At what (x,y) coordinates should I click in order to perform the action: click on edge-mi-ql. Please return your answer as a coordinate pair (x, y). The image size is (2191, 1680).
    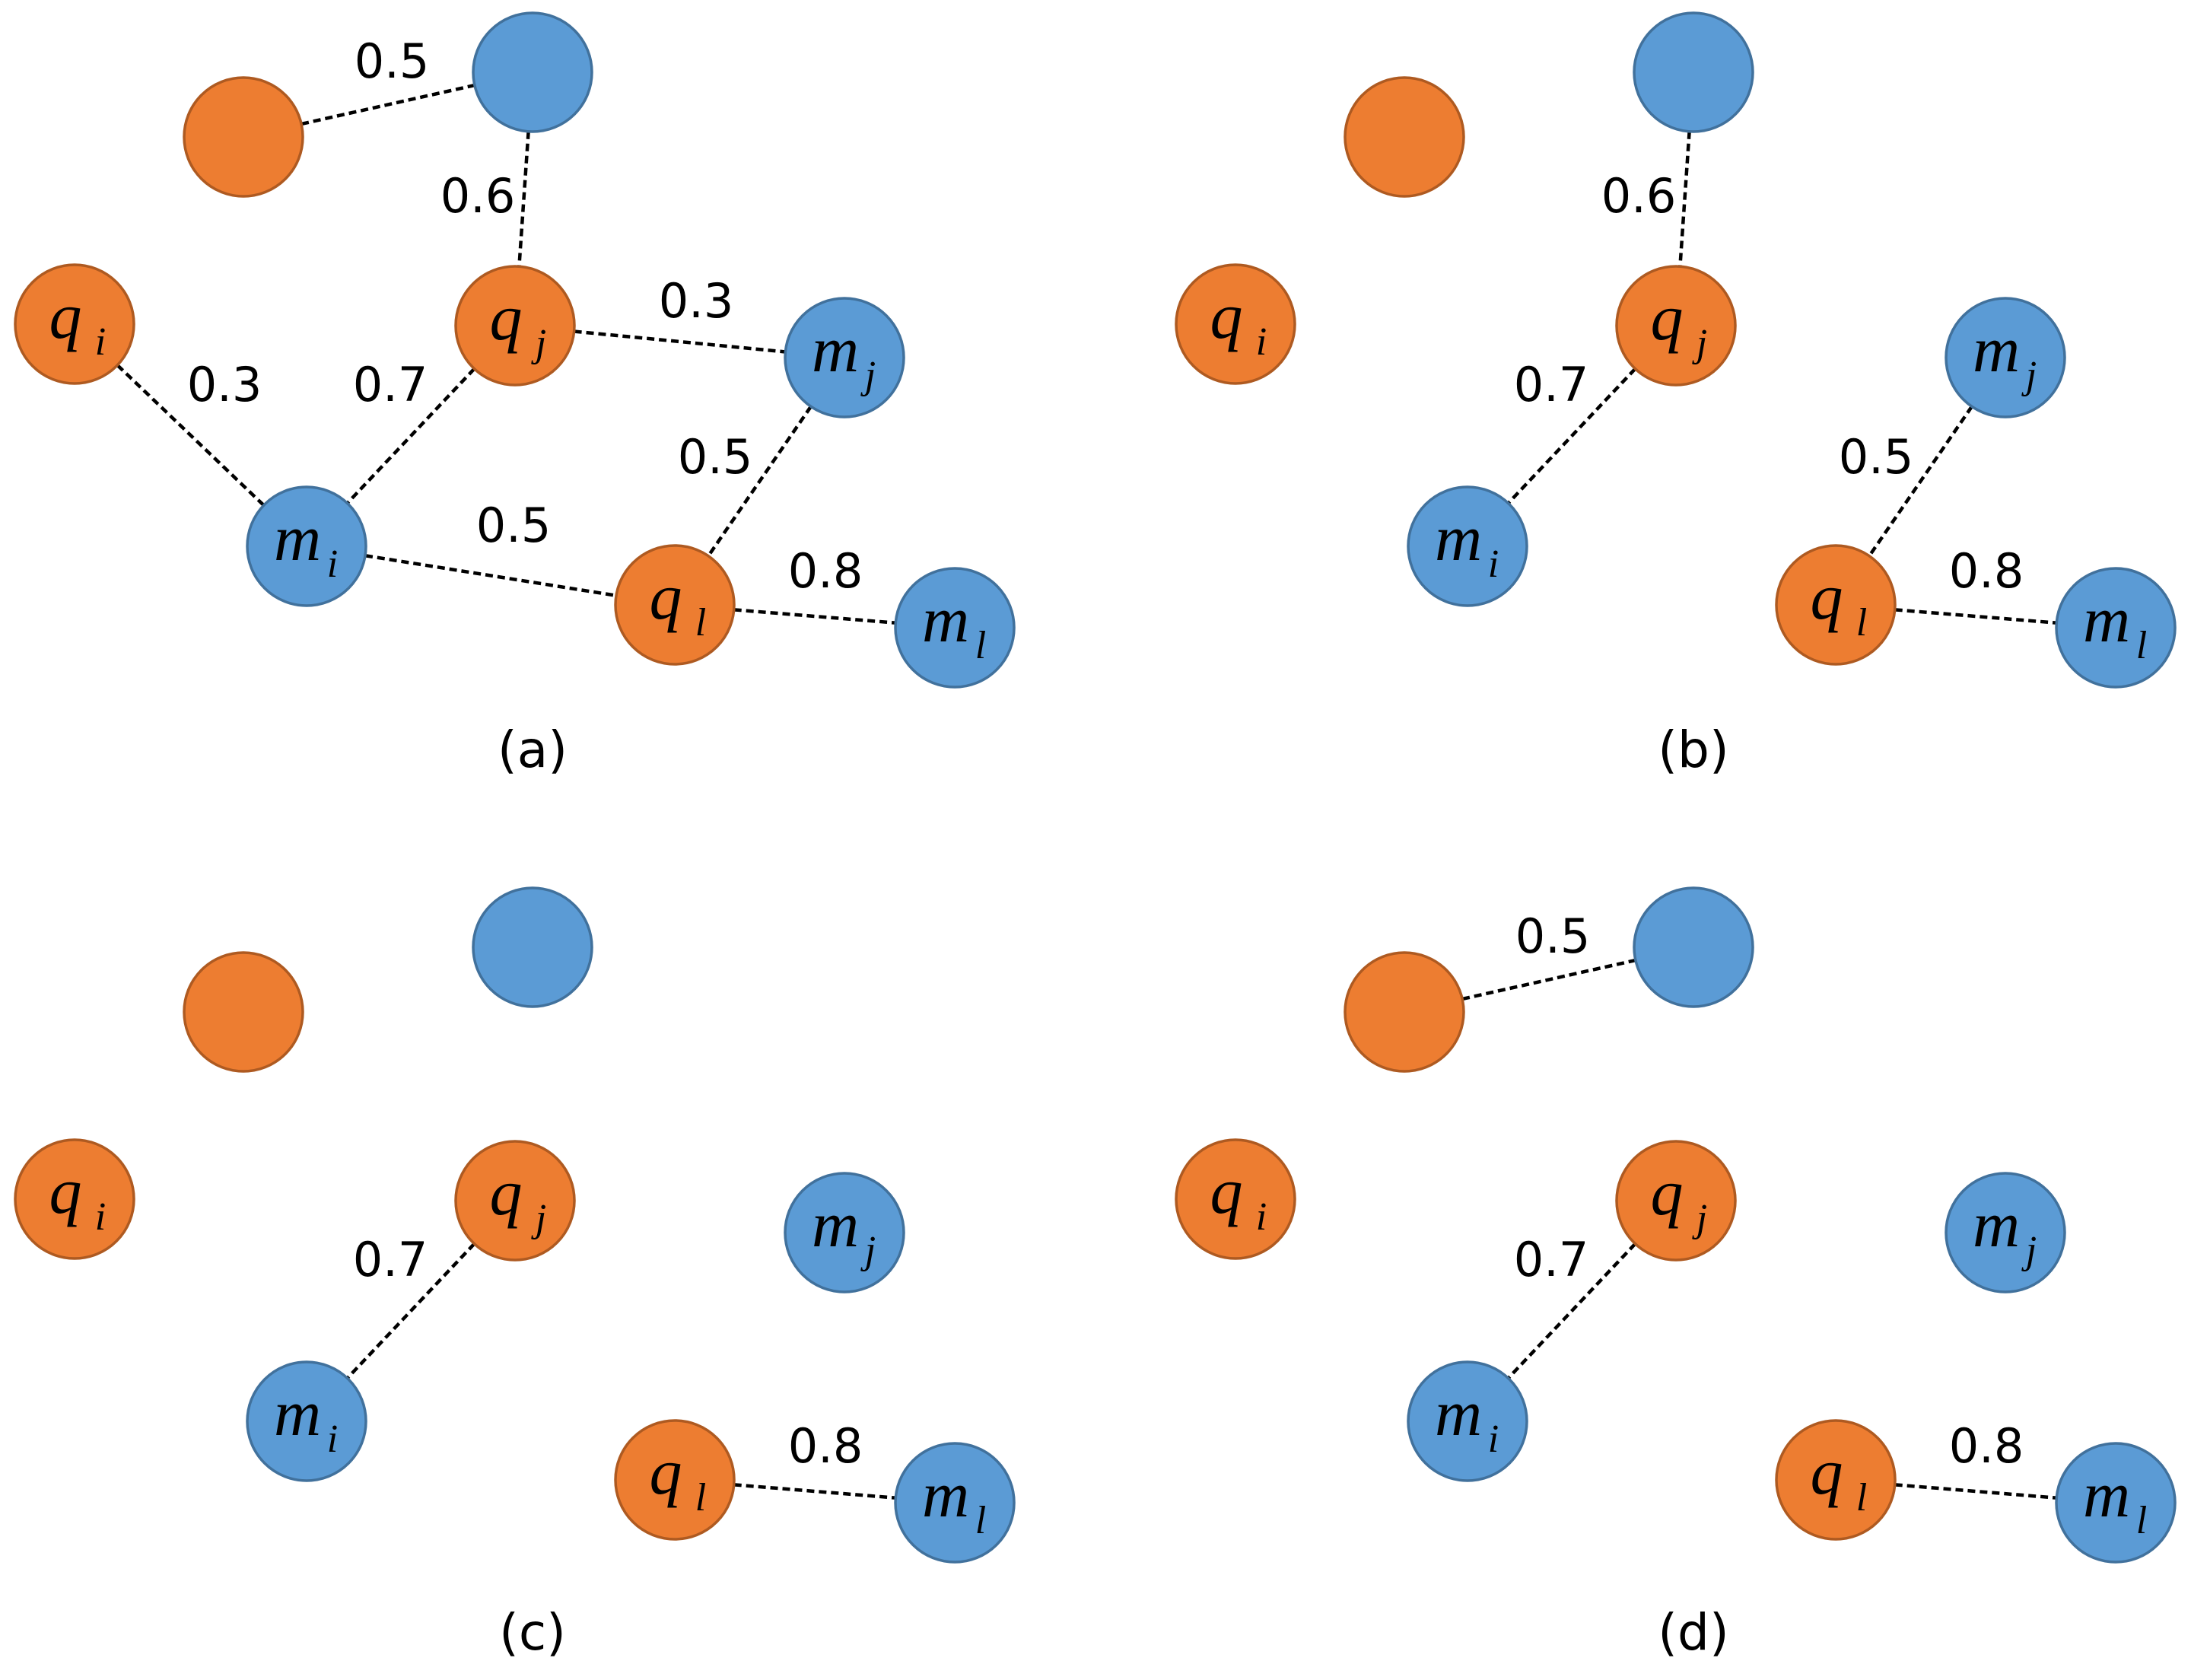
    Looking at the image, I should click on (490, 576).